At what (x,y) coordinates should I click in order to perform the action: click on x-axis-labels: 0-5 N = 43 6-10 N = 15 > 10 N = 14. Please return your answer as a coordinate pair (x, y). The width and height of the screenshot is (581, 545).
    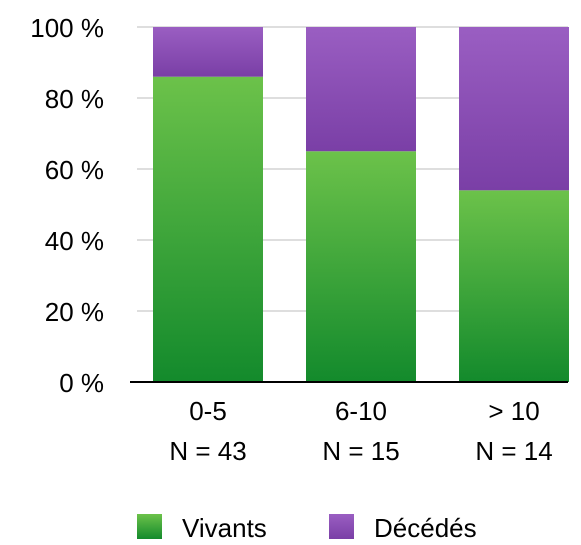
    Looking at the image, I should click on (360, 431).